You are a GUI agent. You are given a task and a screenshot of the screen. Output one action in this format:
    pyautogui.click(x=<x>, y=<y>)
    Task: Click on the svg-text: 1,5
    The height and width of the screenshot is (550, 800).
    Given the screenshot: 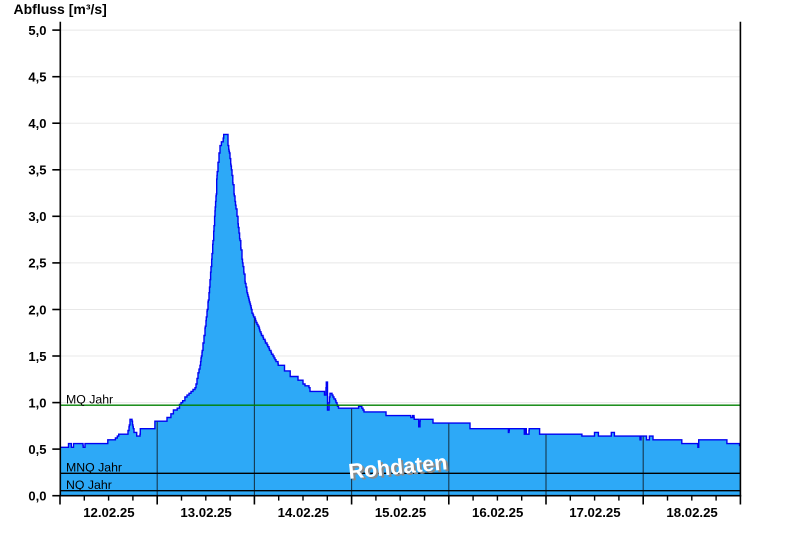 What is the action you would take?
    pyautogui.click(x=37, y=356)
    